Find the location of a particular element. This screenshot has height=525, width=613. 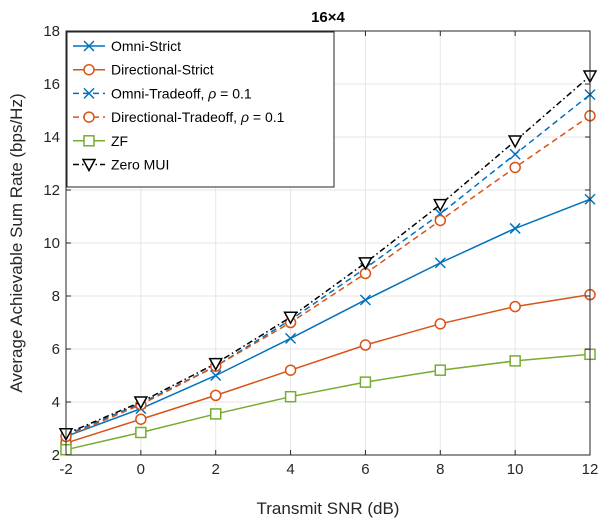

legend-label: ZF is located at coordinates (119, 141).